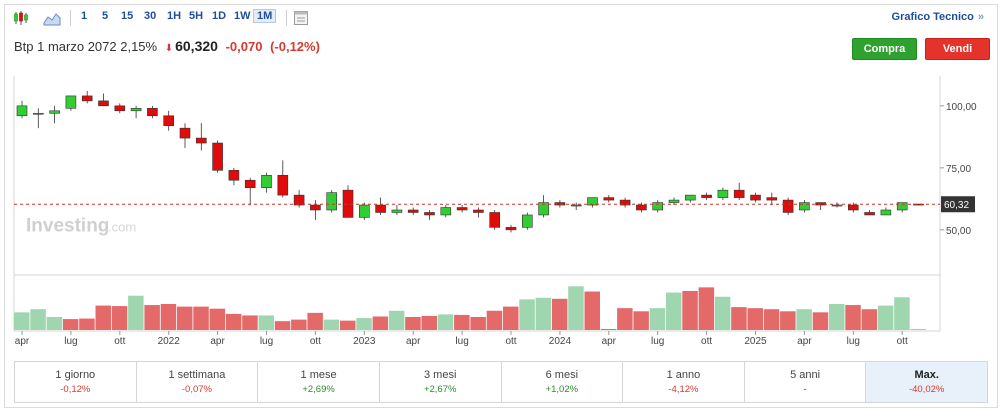 This screenshot has height=411, width=1002. I want to click on period-5h: 5H, so click(196, 16).